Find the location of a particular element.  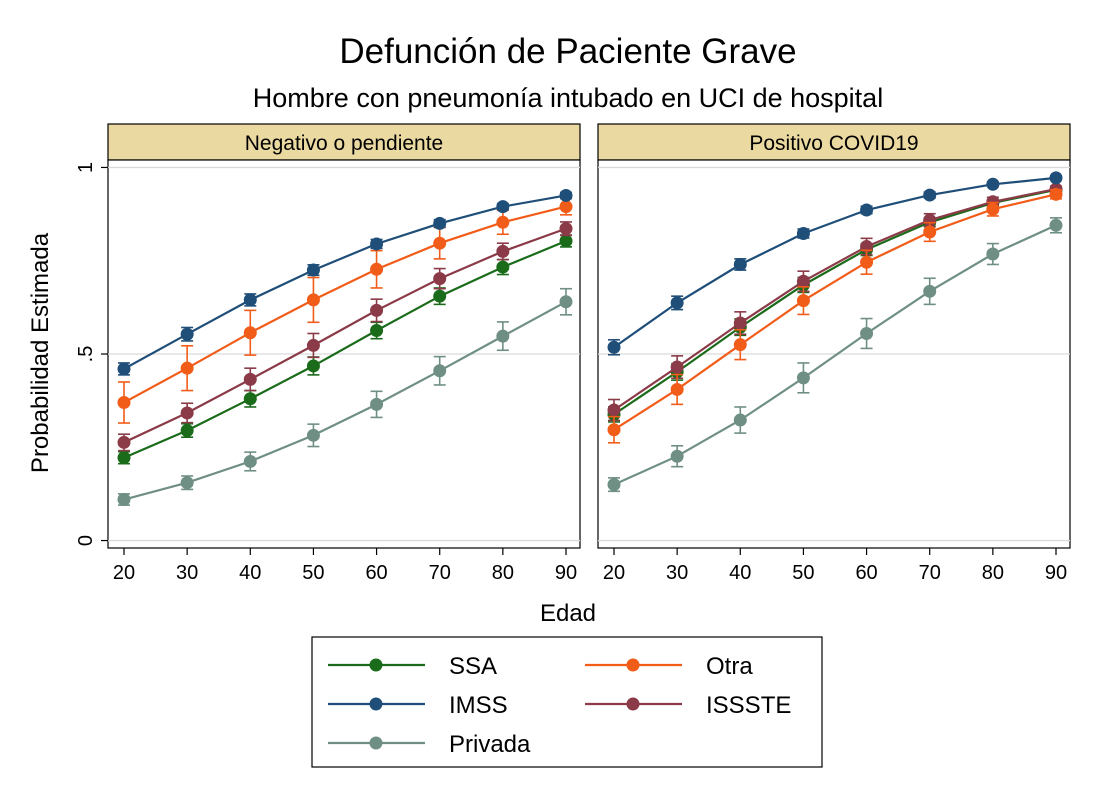

x-axis-label: Edad is located at coordinates (568, 613).